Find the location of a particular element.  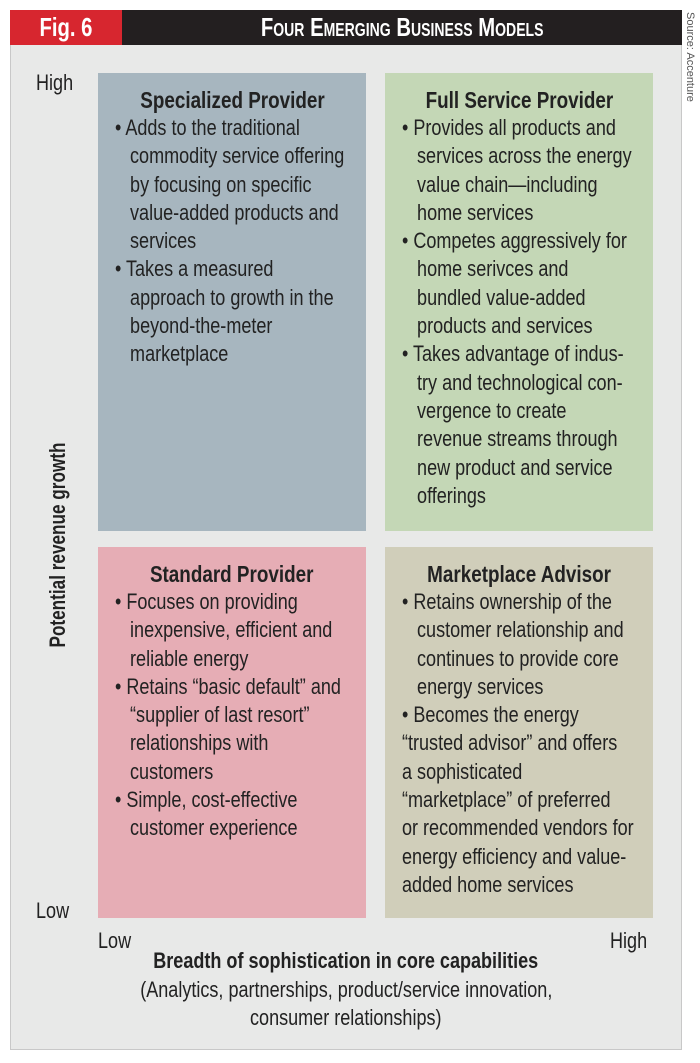

bullet-line: • Becomes the energy is located at coordinates (490, 715).